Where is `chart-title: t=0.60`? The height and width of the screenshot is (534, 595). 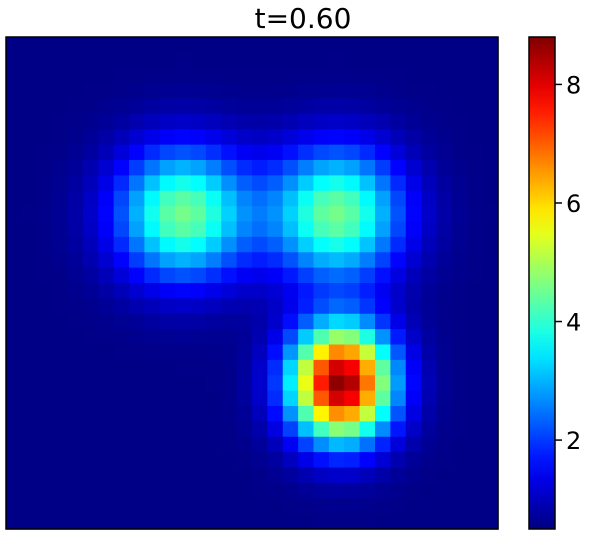
chart-title: t=0.60 is located at coordinates (303, 18).